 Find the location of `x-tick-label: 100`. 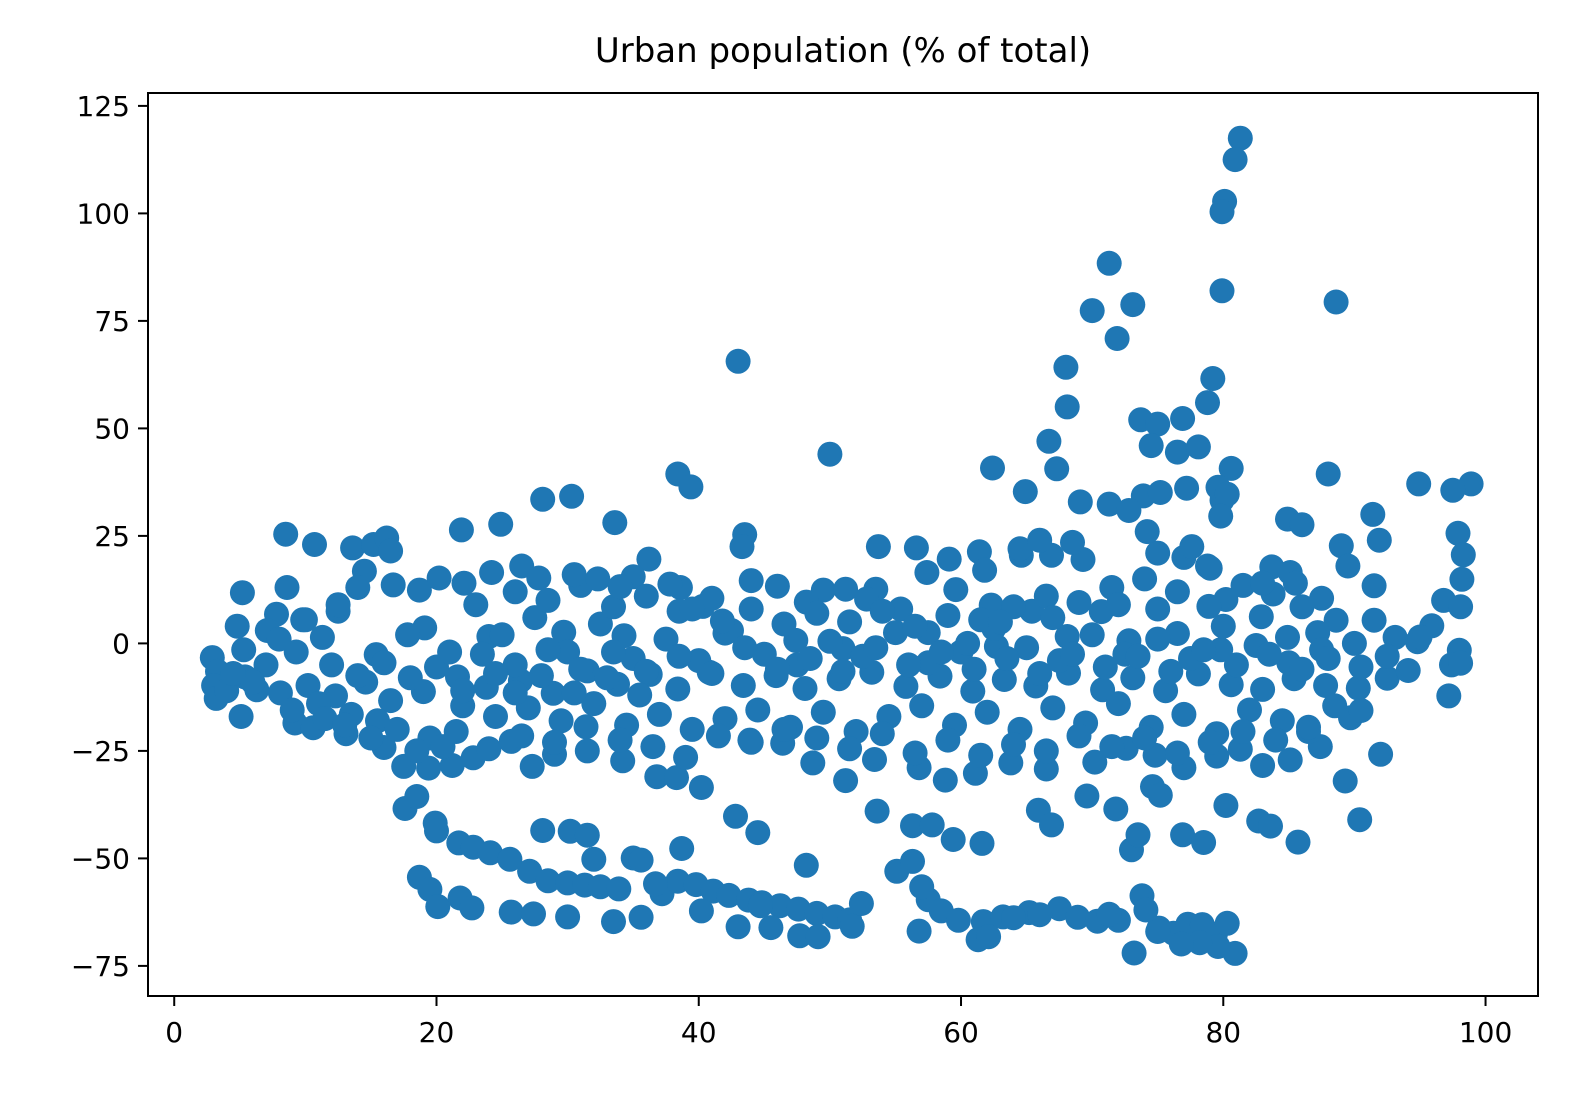

x-tick-label: 100 is located at coordinates (1485, 1032).